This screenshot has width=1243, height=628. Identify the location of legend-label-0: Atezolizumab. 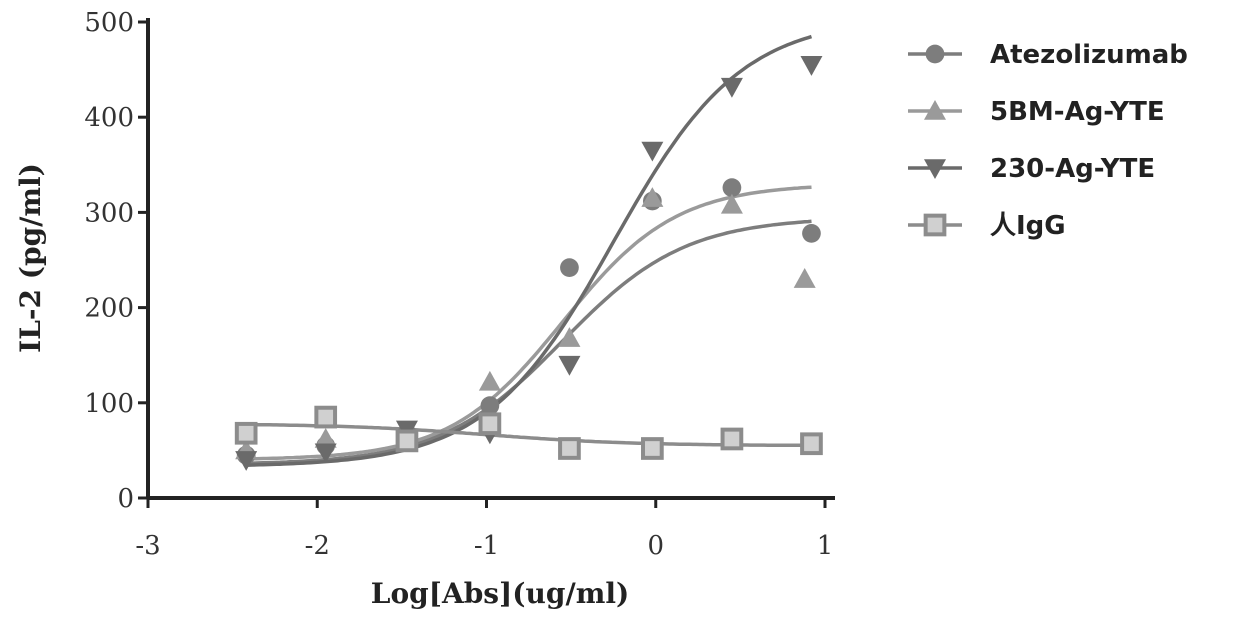
(1089, 55).